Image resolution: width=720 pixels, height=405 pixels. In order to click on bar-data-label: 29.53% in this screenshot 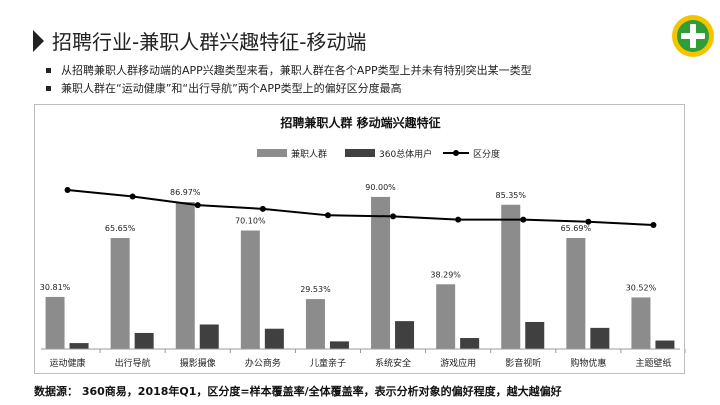, I will do `click(315, 289)`.